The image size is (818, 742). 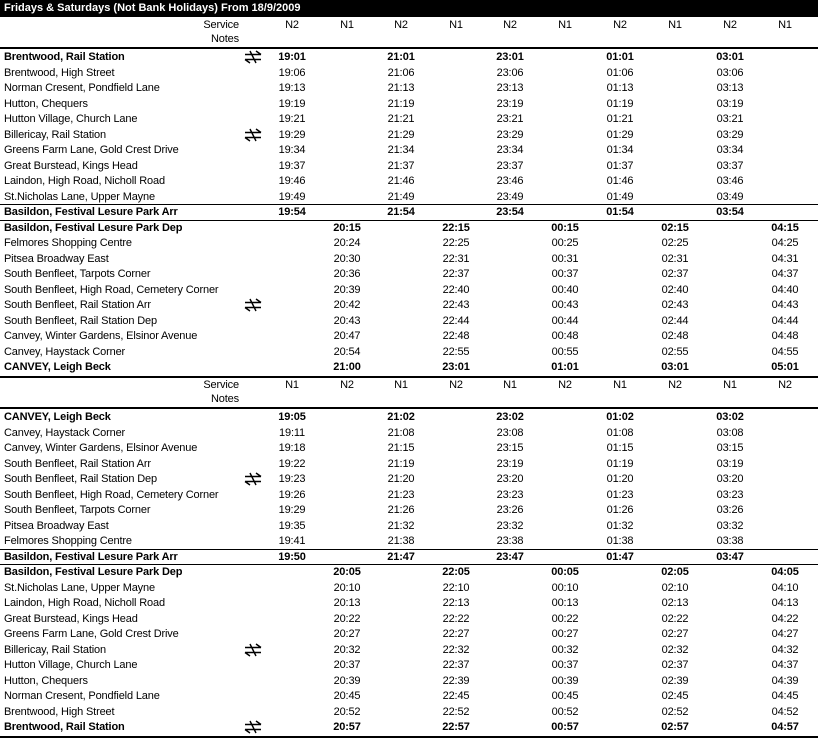 What do you see at coordinates (565, 634) in the screenshot?
I see `departure-time: 00:27` at bounding box center [565, 634].